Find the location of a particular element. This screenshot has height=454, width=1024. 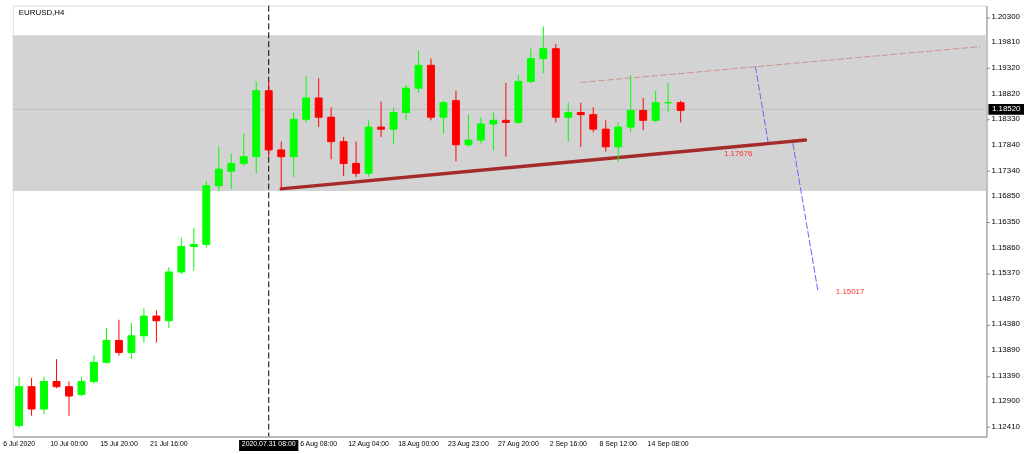

y-tick-label: 1.18330 is located at coordinates (1006, 119).